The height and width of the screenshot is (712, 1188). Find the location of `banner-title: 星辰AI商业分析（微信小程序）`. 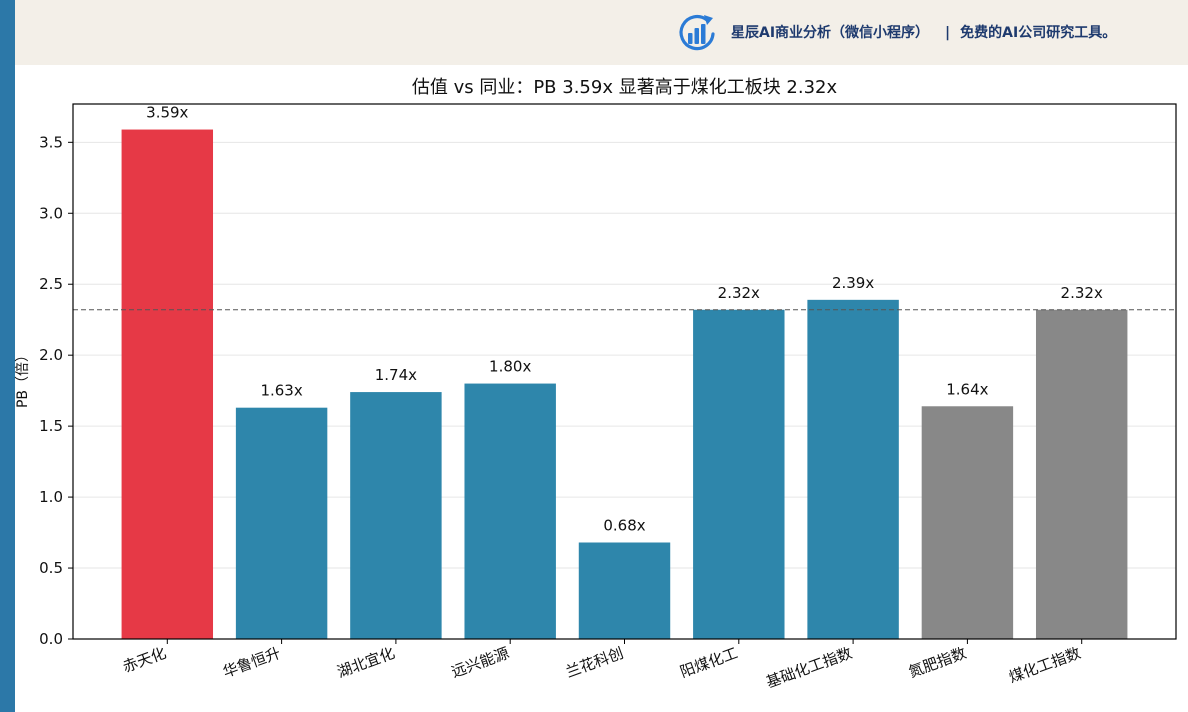

banner-title: 星辰AI商业分析（微信小程序） is located at coordinates (830, 33).